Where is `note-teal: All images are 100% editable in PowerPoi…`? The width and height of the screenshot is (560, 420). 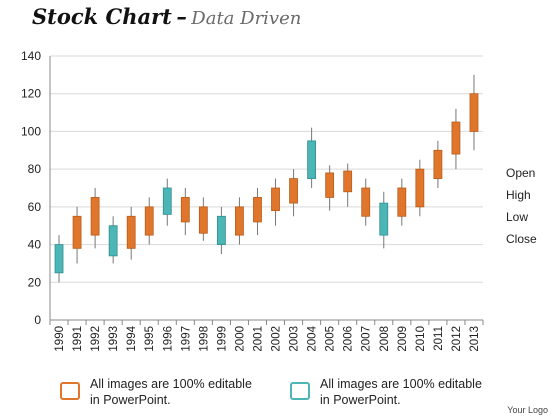 note-teal: All images are 100% editable in PowerPoi… is located at coordinates (386, 392).